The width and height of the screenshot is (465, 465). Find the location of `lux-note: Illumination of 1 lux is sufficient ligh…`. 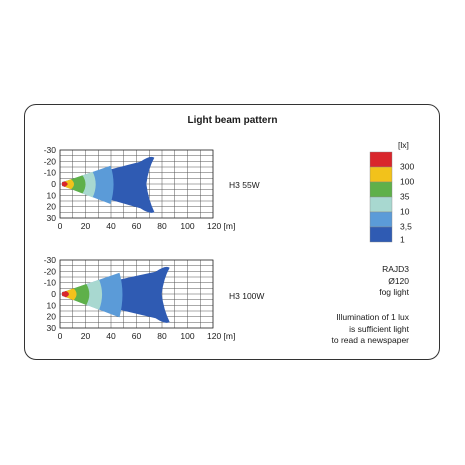

lux-note: Illumination of 1 lux is sufficient ligh… is located at coordinates (371, 329).